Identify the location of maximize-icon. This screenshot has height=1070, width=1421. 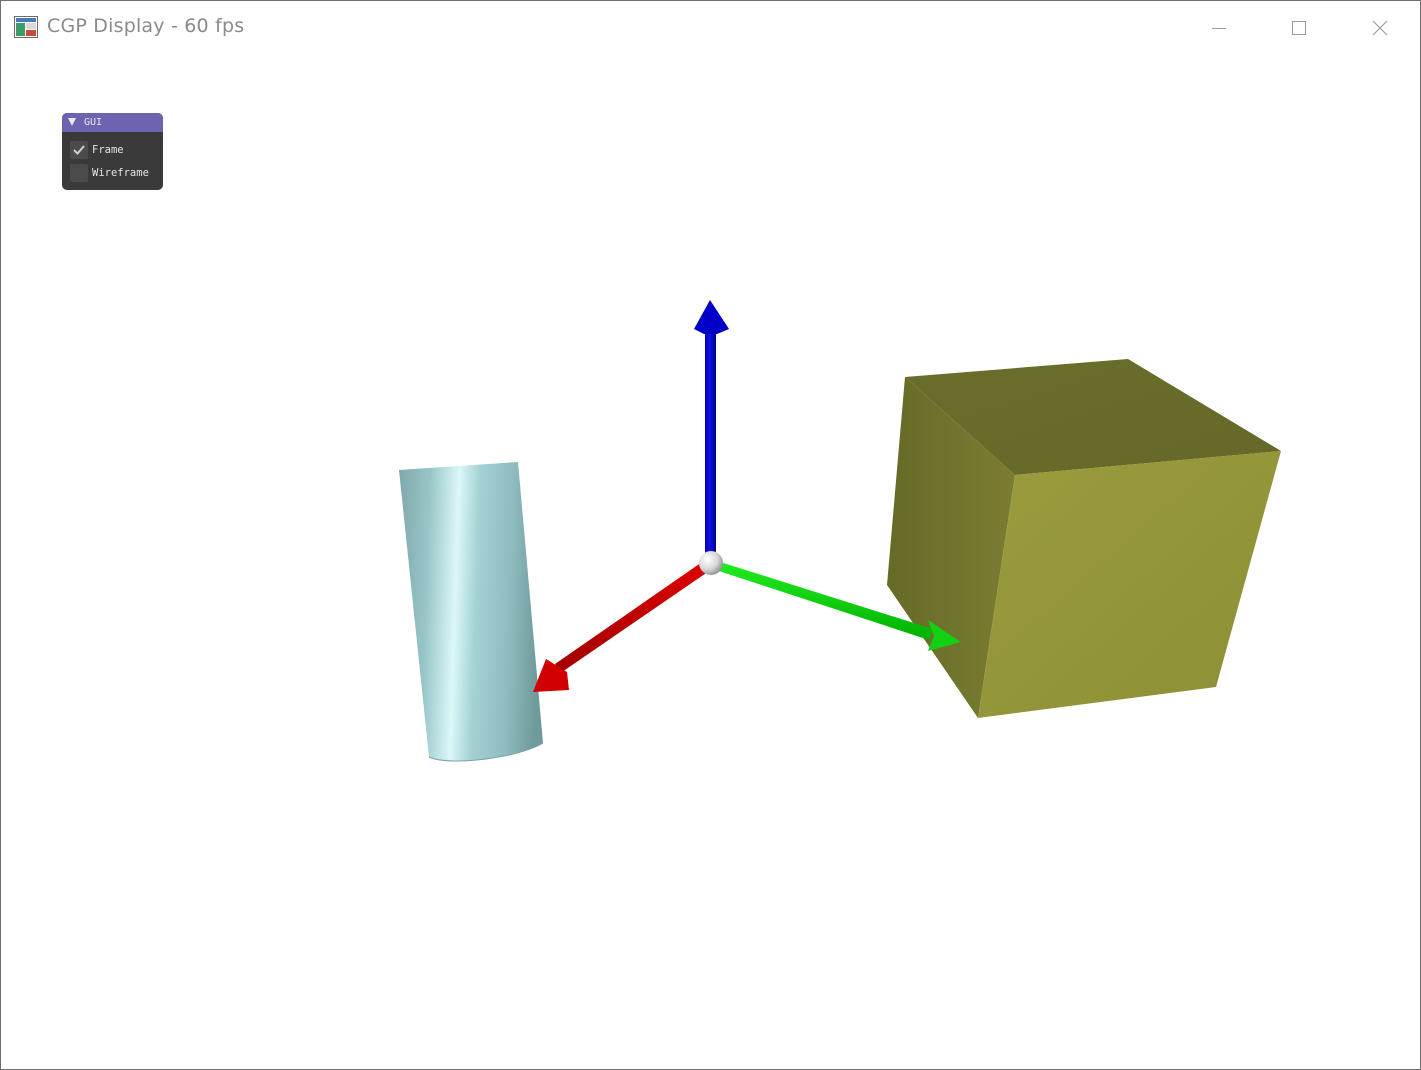
(1299, 28).